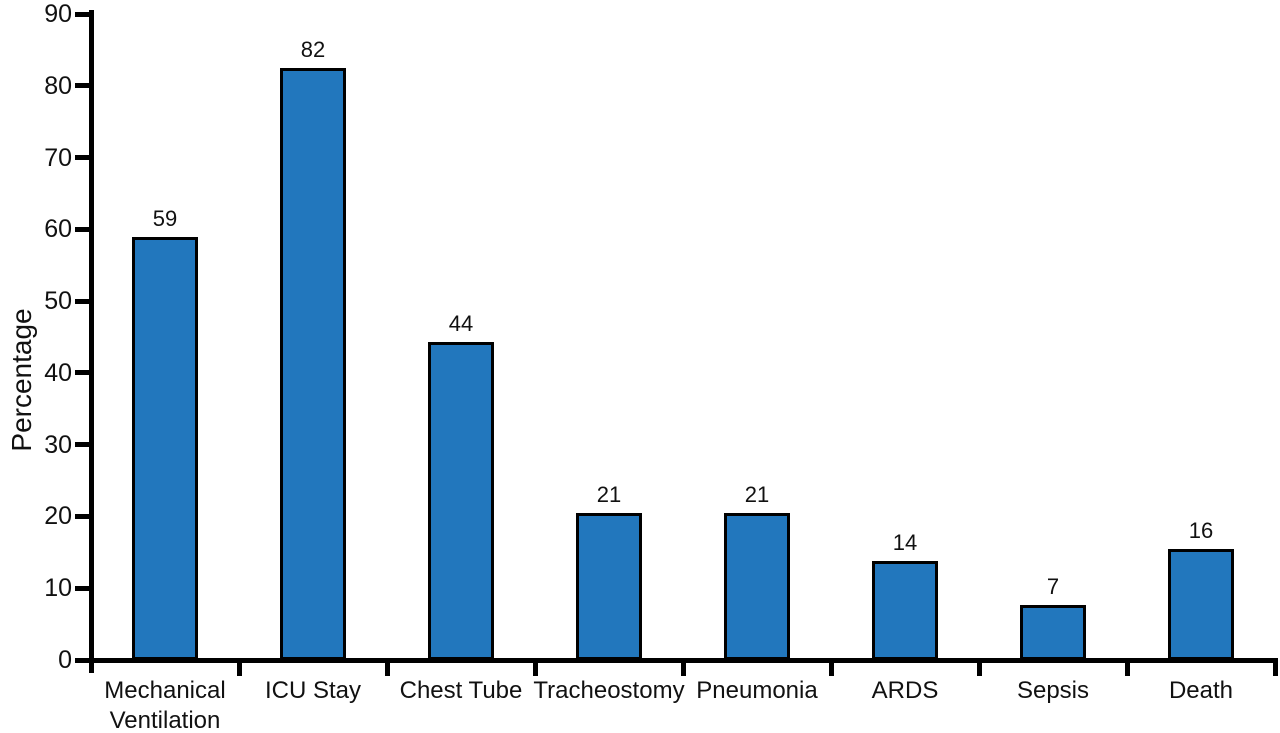  Describe the element at coordinates (1201, 690) in the screenshot. I see `x-category-label: Death` at that location.